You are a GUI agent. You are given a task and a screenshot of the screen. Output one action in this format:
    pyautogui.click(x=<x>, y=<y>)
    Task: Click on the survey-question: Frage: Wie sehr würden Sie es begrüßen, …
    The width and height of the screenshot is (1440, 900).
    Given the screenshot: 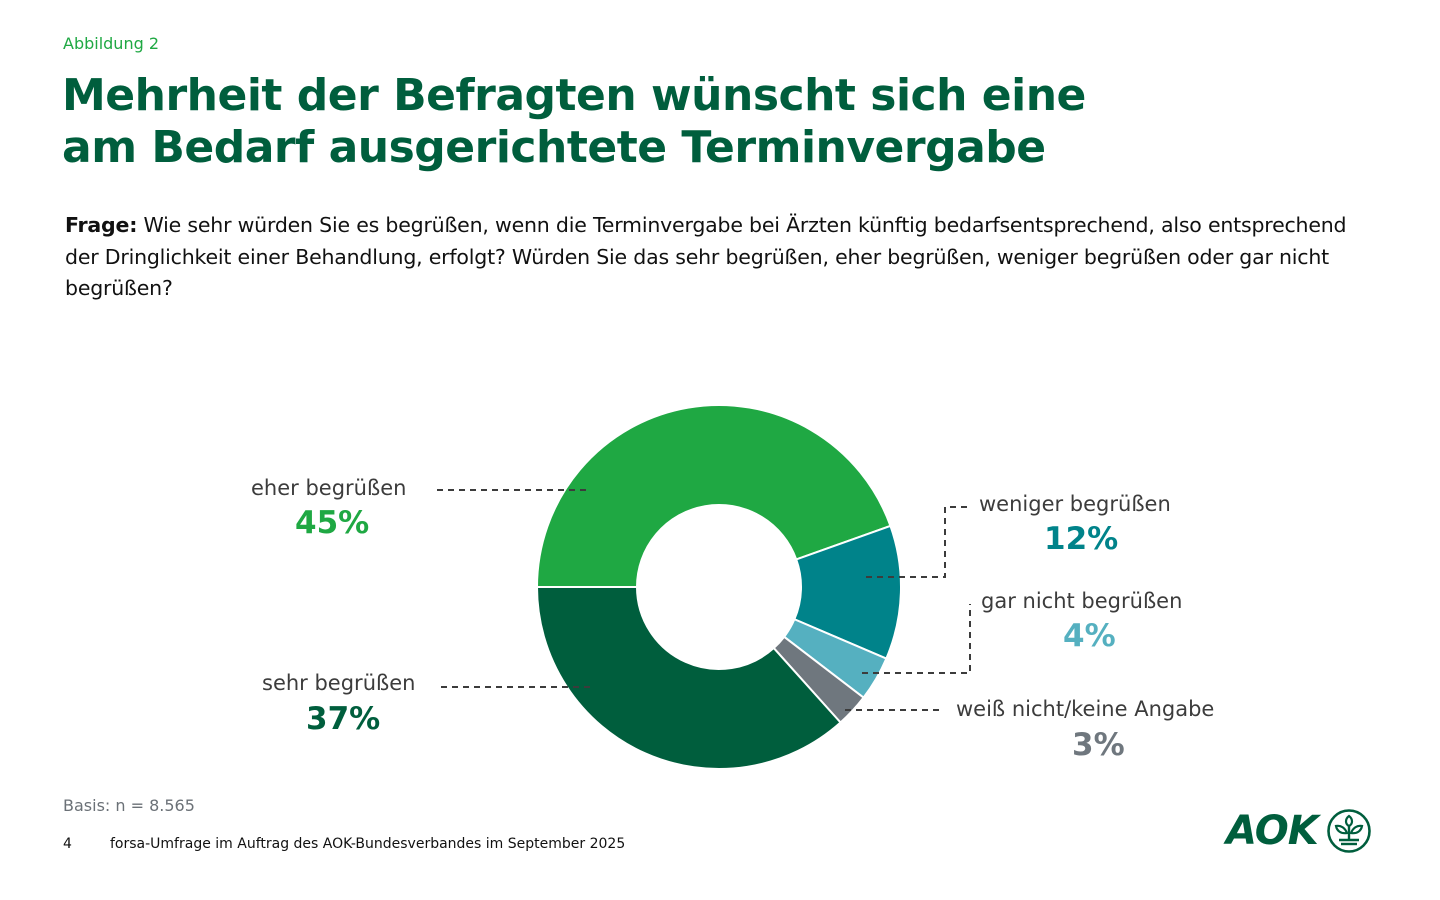 What is the action you would take?
    pyautogui.click(x=725, y=257)
    